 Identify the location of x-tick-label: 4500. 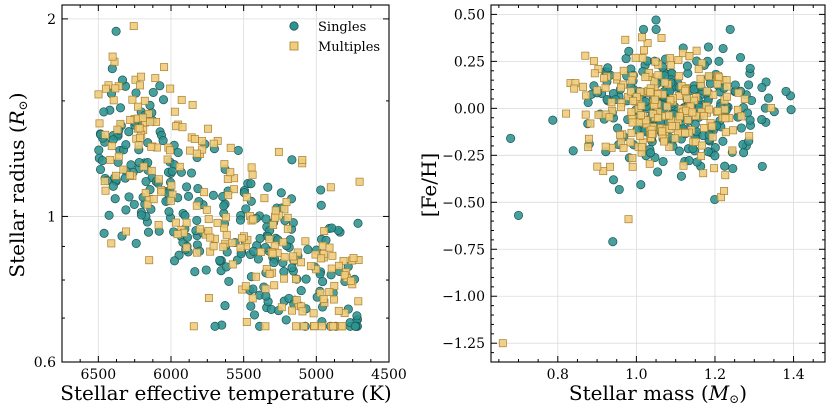
(389, 375).